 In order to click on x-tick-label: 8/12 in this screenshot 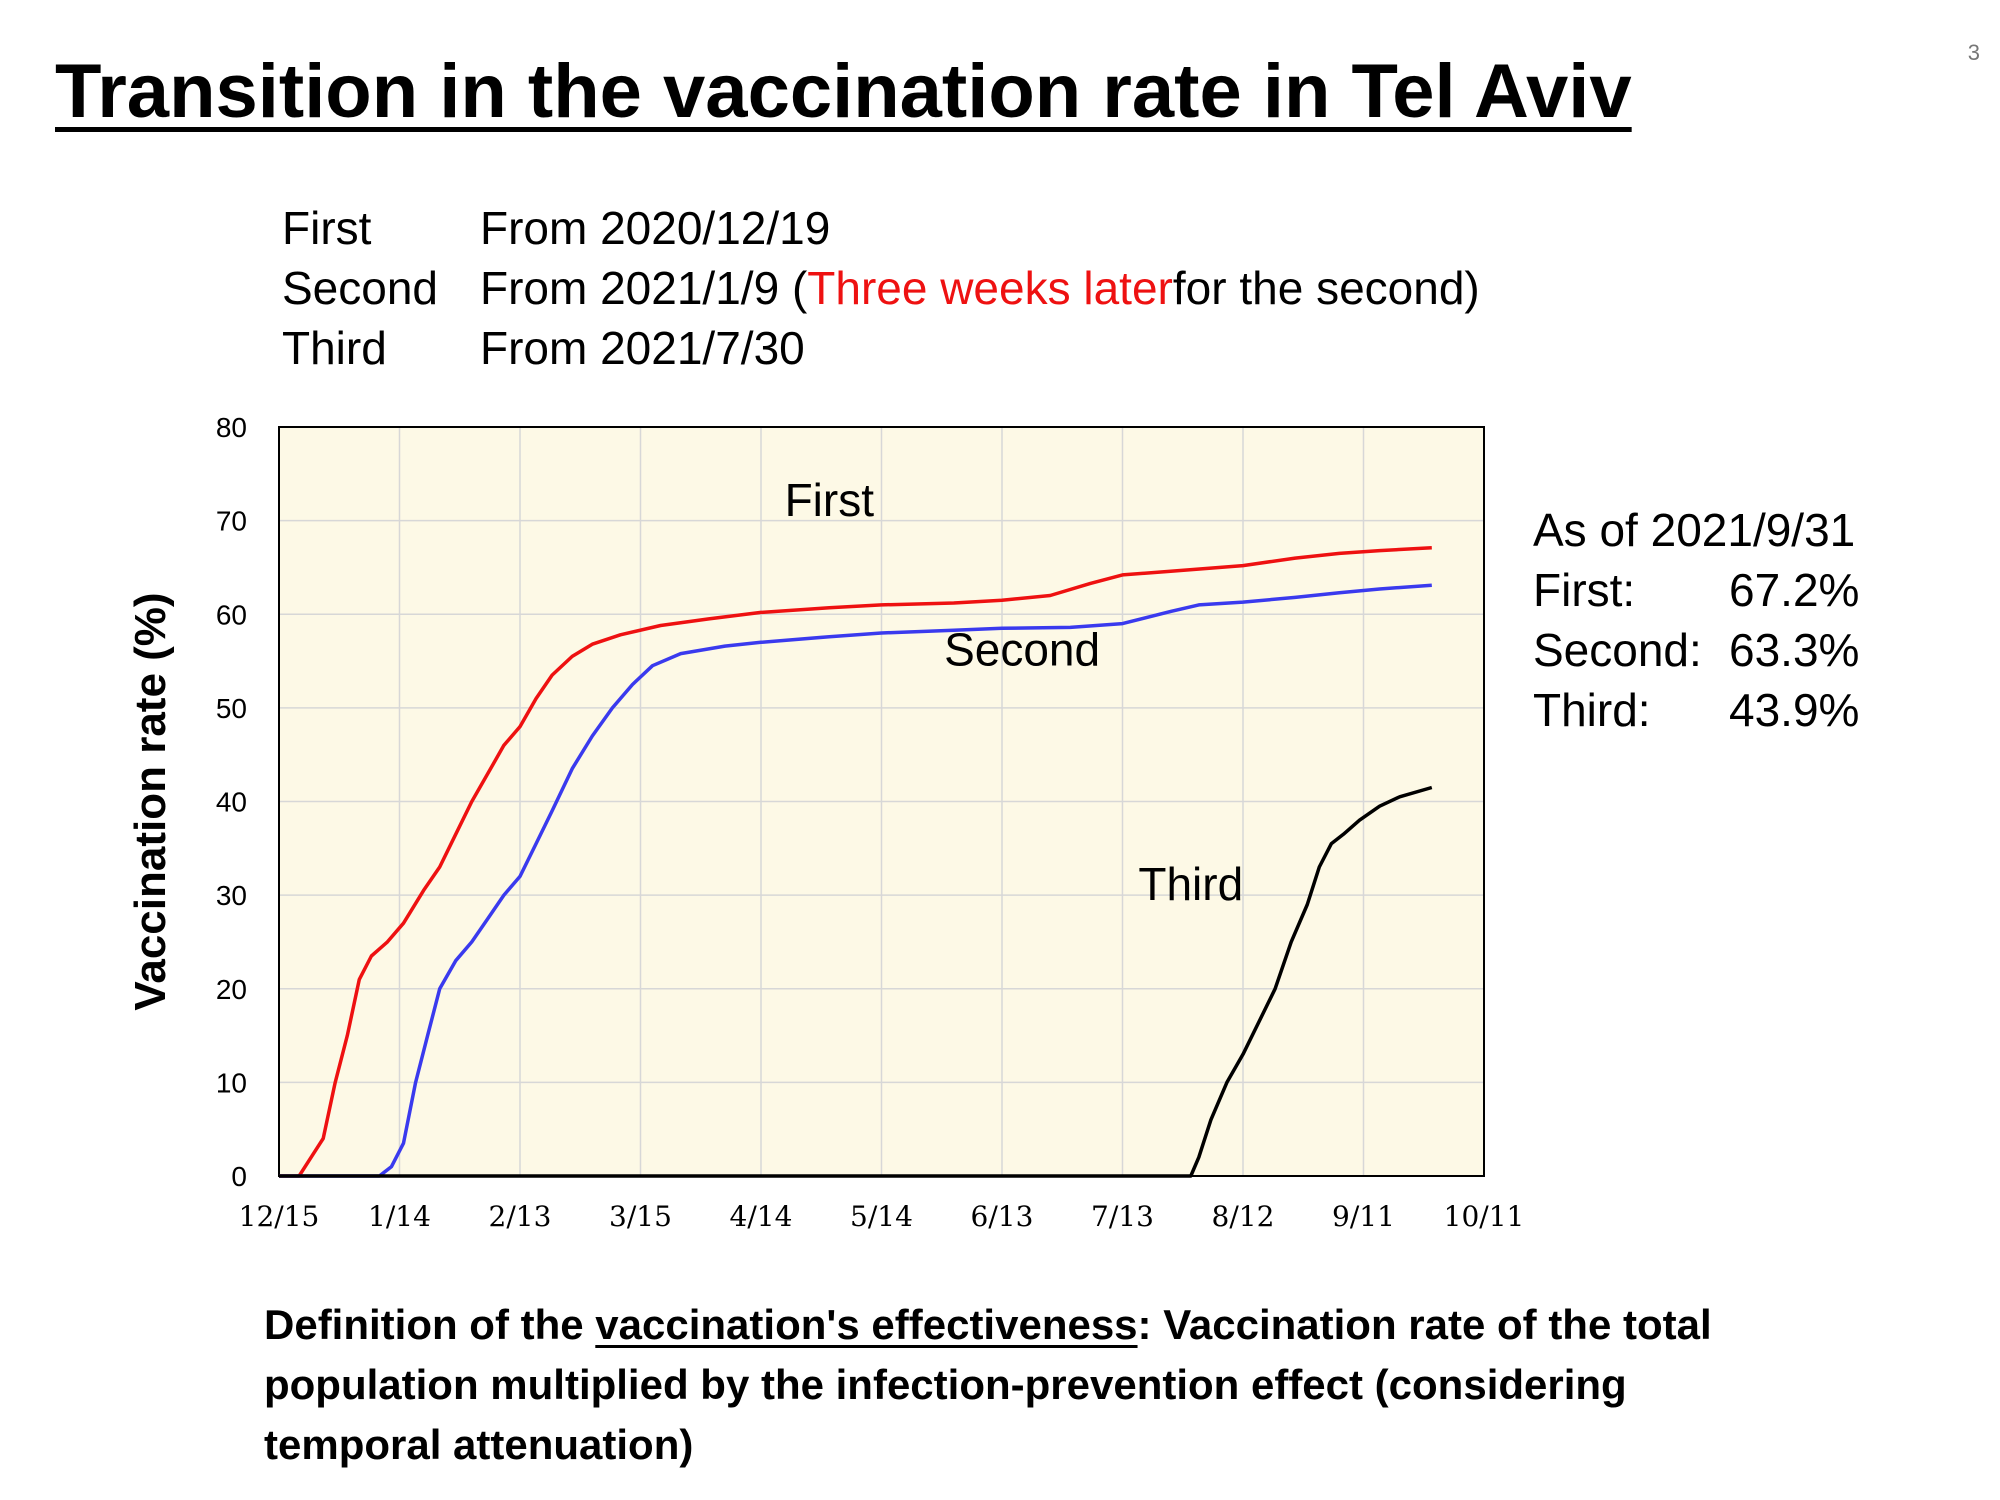, I will do `click(1243, 1216)`.